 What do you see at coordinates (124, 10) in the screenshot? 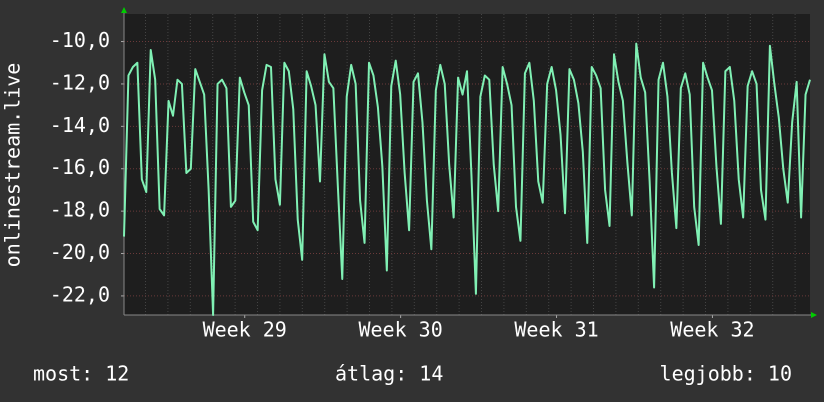
I see `y-axis-arrow` at bounding box center [124, 10].